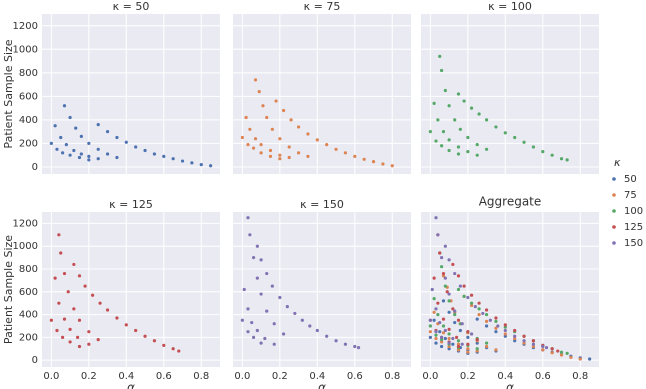  Describe the element at coordinates (633, 211) in the screenshot. I see `legend-label: 100` at that location.